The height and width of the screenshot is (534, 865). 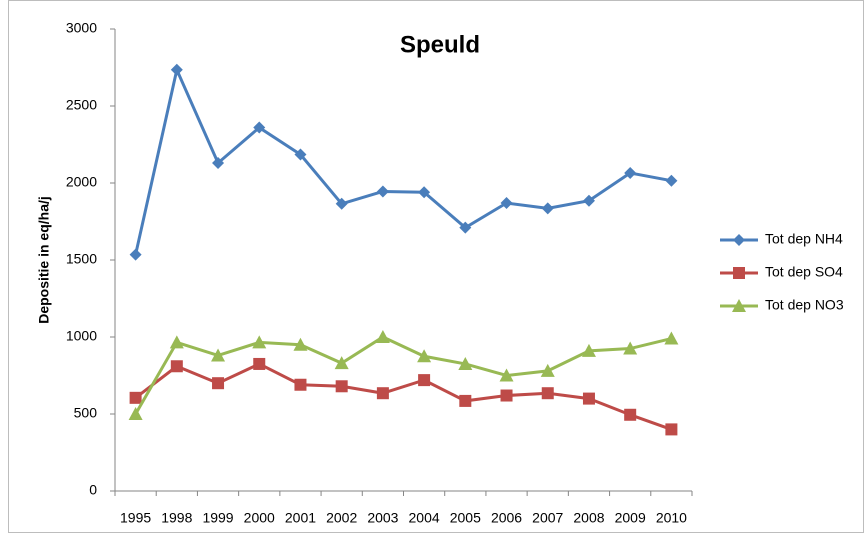 What do you see at coordinates (465, 518) in the screenshot?
I see `x-tick-label: 2005` at bounding box center [465, 518].